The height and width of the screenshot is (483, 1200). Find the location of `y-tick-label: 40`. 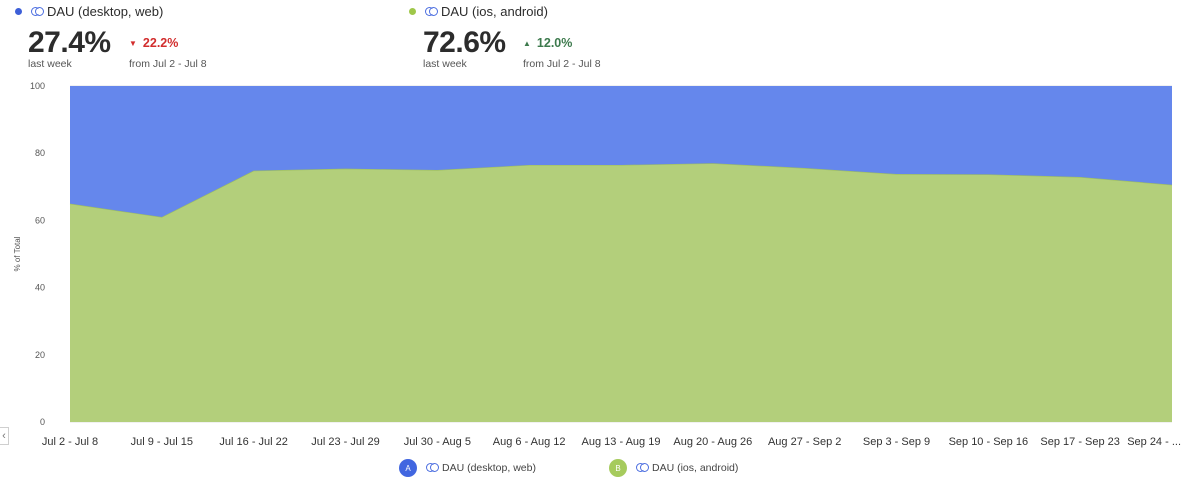

y-tick-label: 40 is located at coordinates (40, 288).